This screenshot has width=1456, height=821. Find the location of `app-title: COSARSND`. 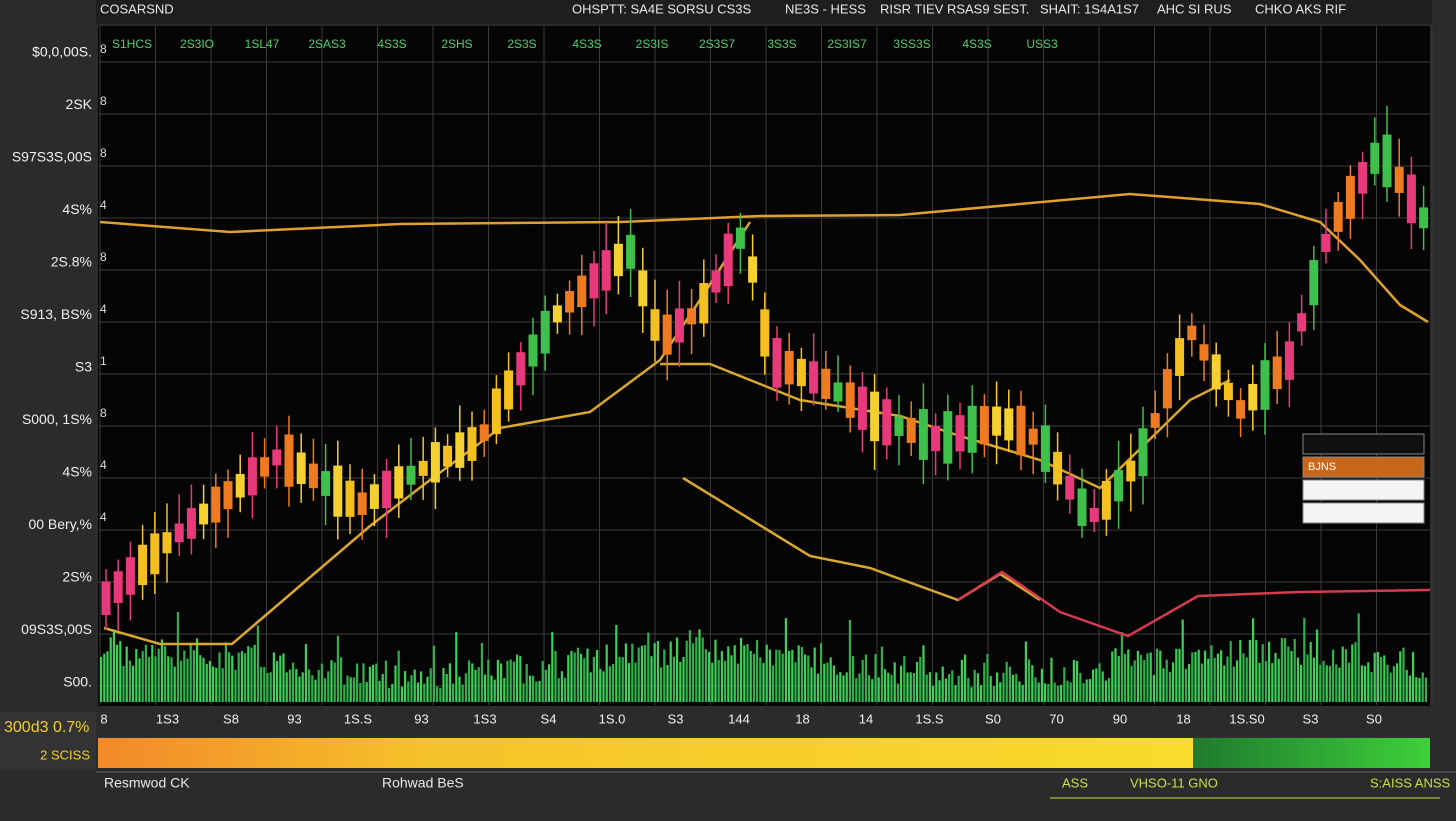

app-title: COSARSND is located at coordinates (137, 8).